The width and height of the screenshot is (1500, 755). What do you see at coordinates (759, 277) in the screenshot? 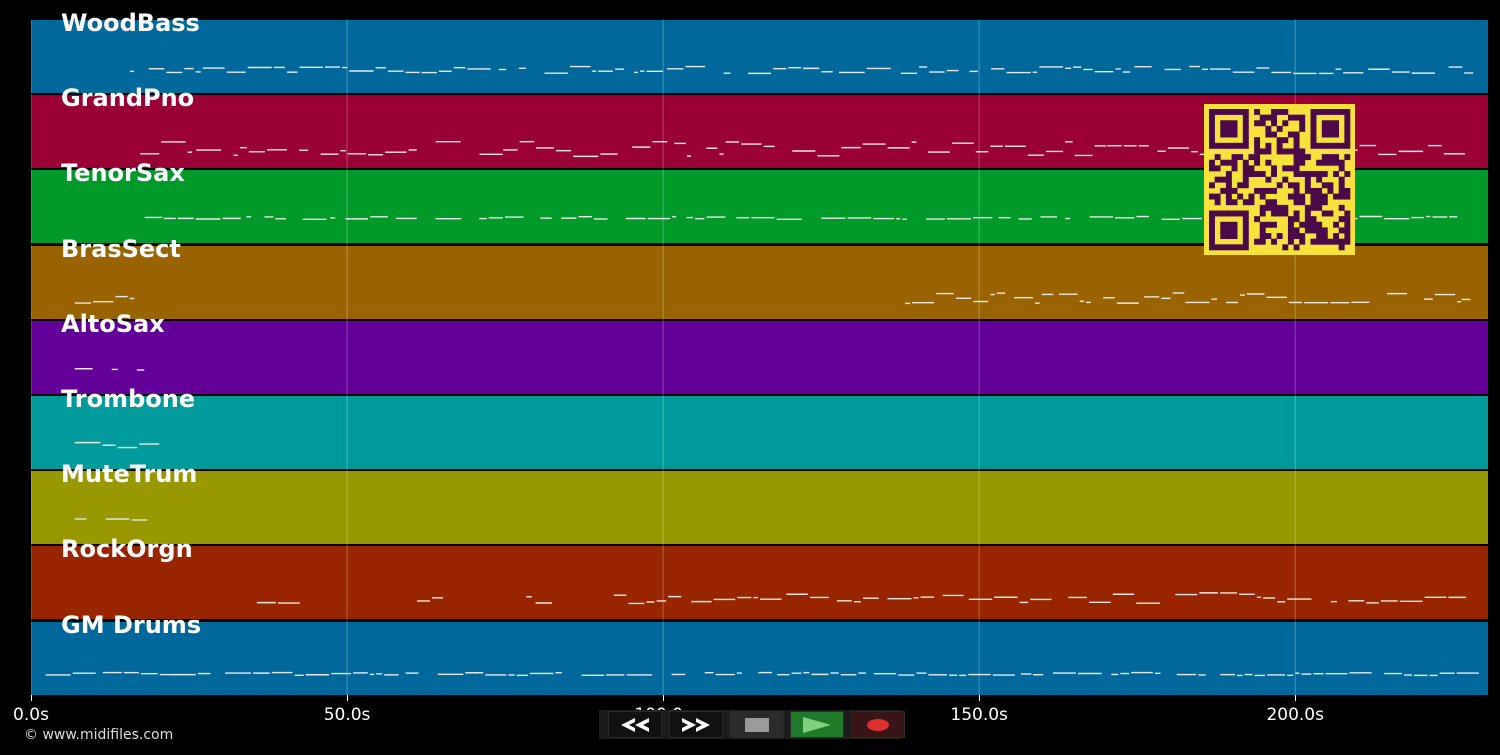
I see `track-lane: BrasSect` at bounding box center [759, 277].